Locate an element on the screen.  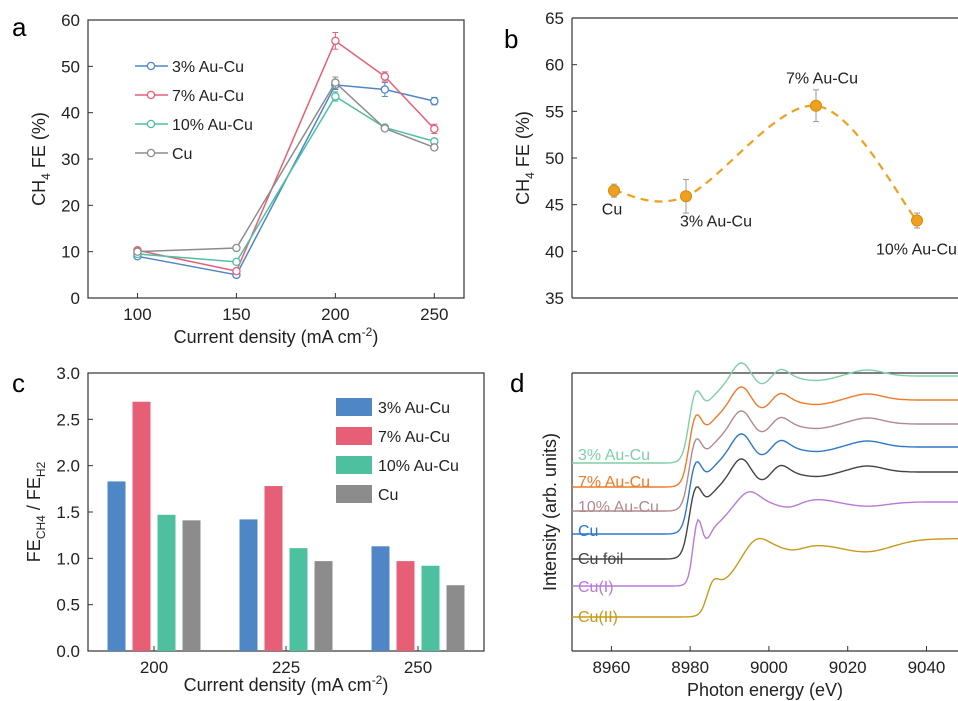
a-xtick-label: 200 is located at coordinates (335, 314).